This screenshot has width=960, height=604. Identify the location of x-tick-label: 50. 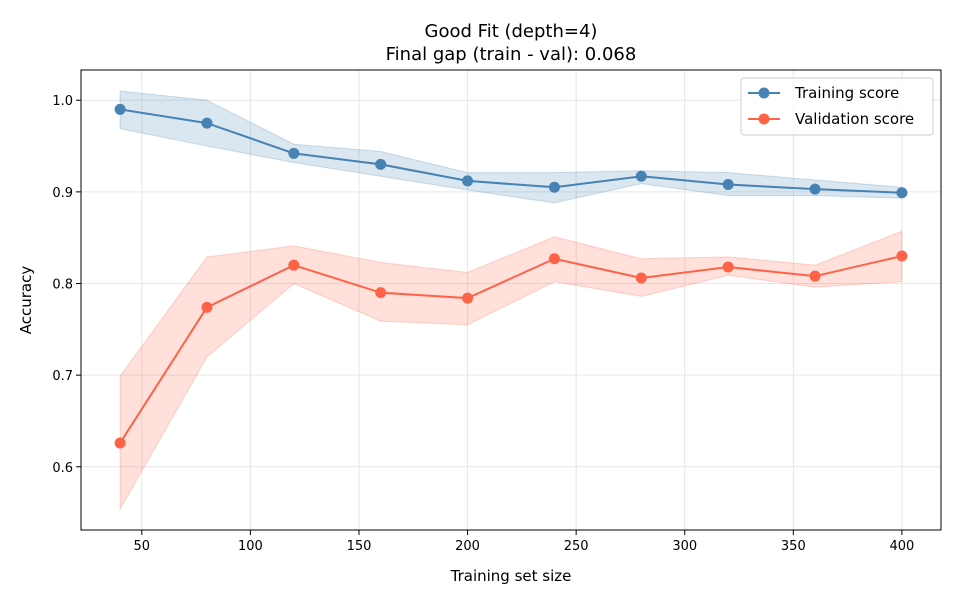
(142, 546).